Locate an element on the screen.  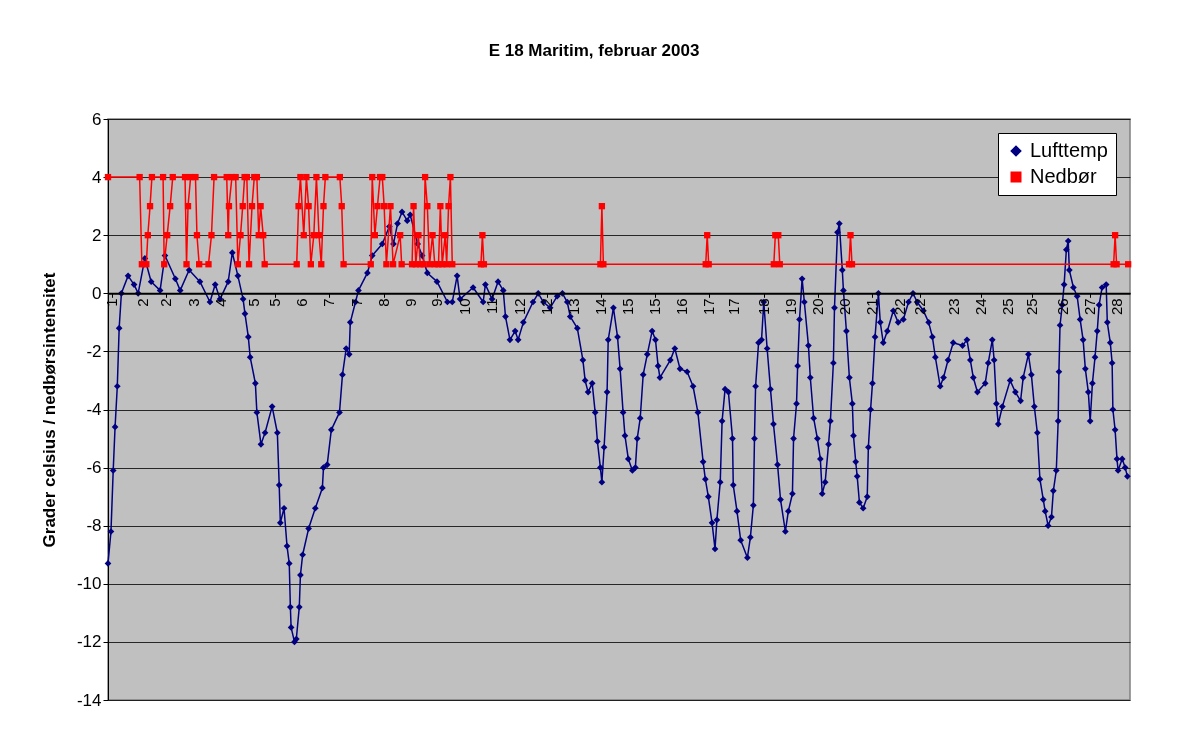
x-tick-label: 8 is located at coordinates (383, 302).